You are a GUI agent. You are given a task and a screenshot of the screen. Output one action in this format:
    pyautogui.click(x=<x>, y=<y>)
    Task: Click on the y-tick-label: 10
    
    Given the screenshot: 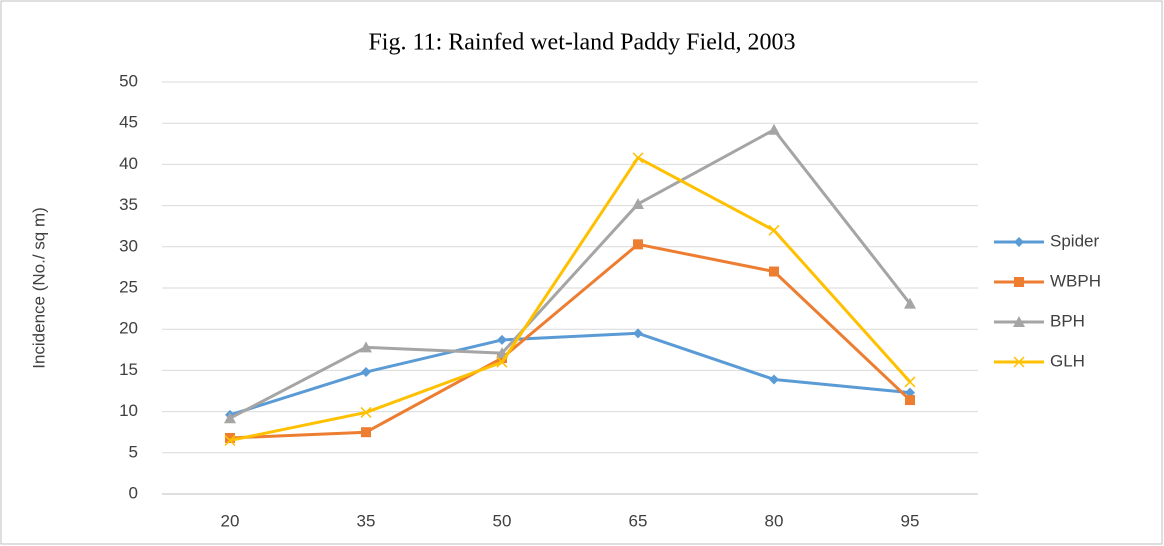 What is the action you would take?
    pyautogui.click(x=128, y=410)
    